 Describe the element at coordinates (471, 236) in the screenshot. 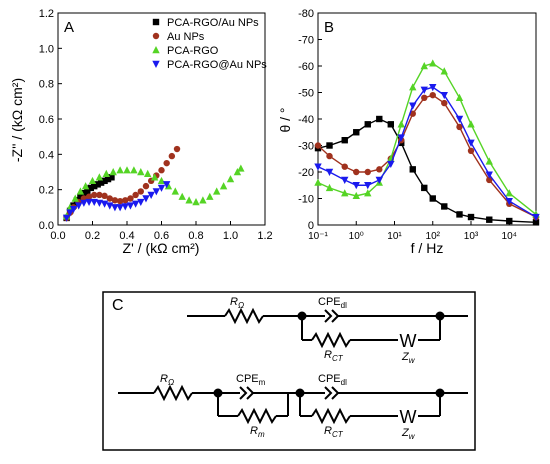

I see `panel-b-x-tick-label: 10³` at that location.